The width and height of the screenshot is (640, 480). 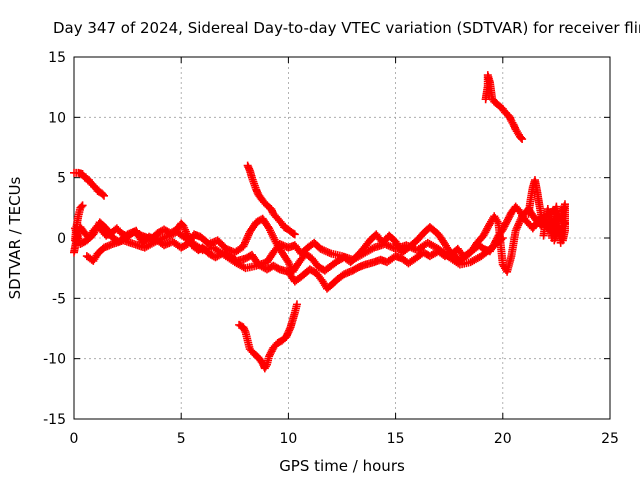 I want to click on series-track-left-rise, so click(x=79, y=223).